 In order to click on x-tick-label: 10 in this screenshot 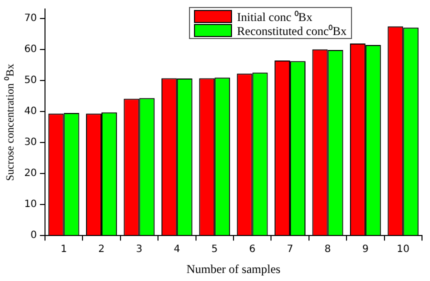, I will do `click(403, 250)`.